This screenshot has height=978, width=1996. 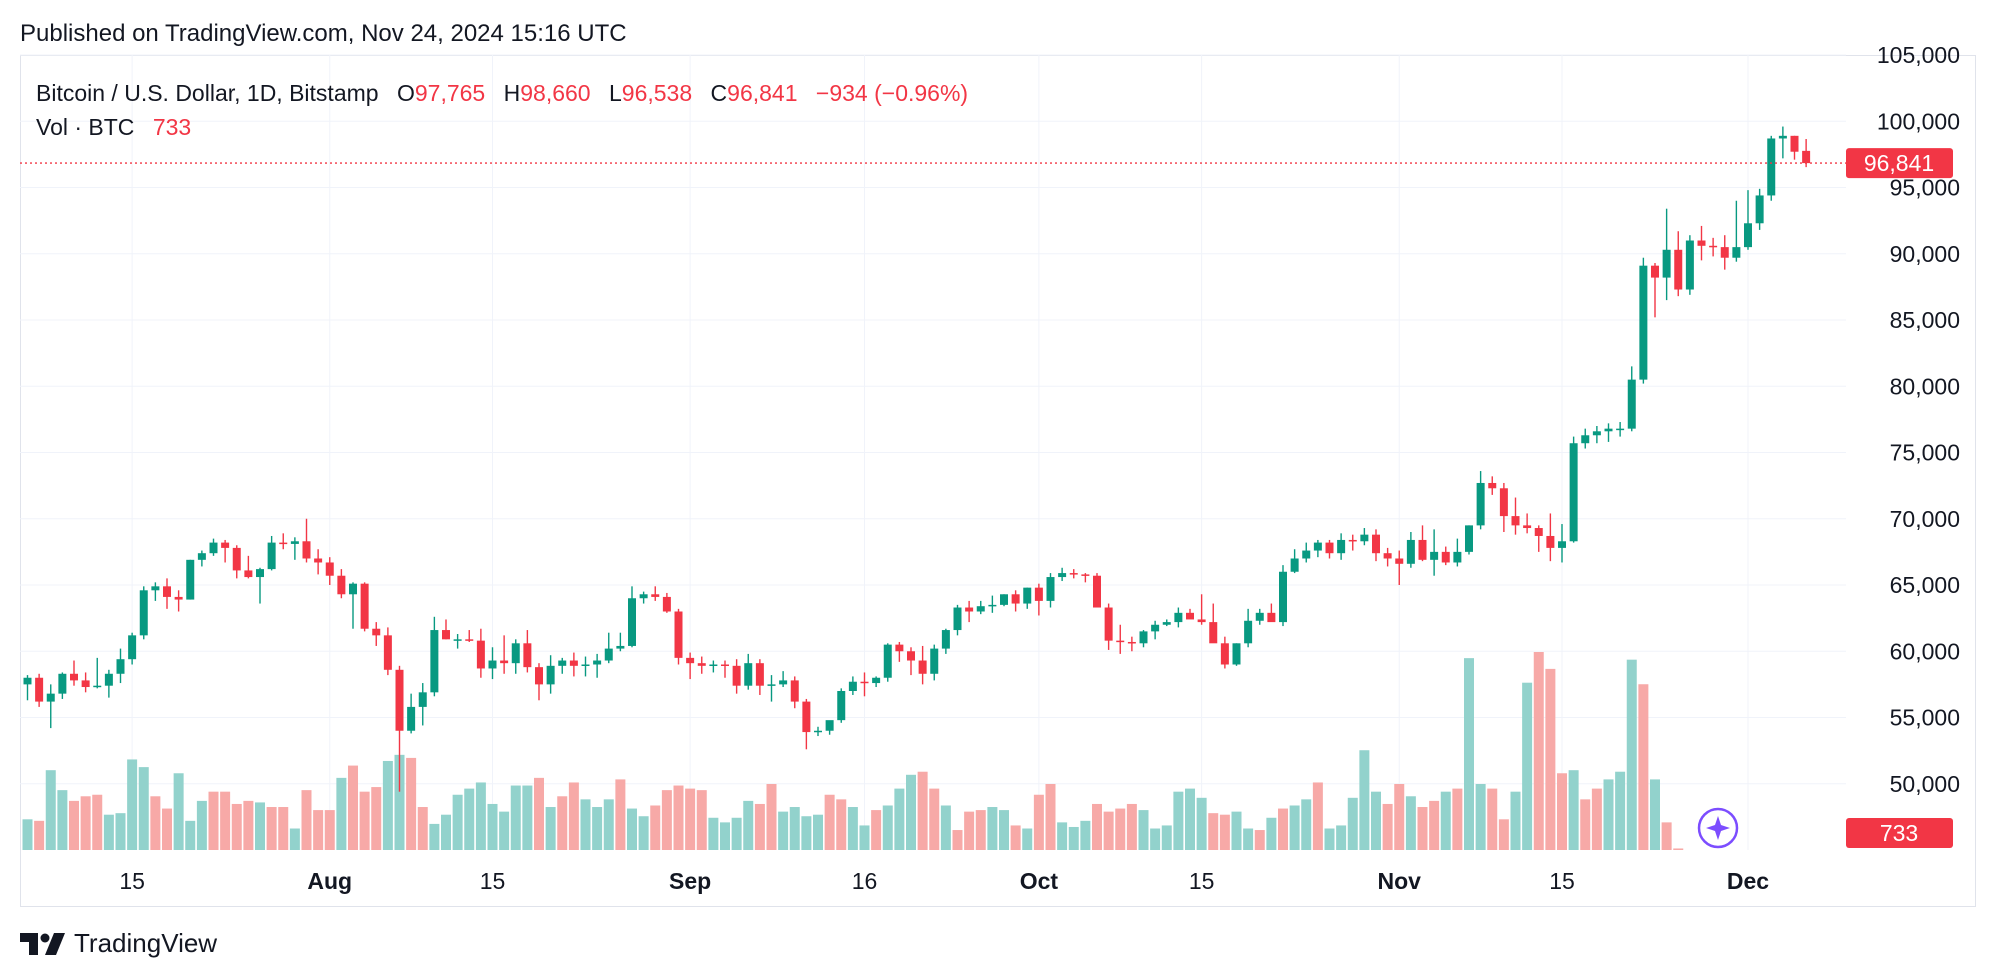 What do you see at coordinates (502, 127) in the screenshot?
I see `legend-volume-row: Vol · BTC 733` at bounding box center [502, 127].